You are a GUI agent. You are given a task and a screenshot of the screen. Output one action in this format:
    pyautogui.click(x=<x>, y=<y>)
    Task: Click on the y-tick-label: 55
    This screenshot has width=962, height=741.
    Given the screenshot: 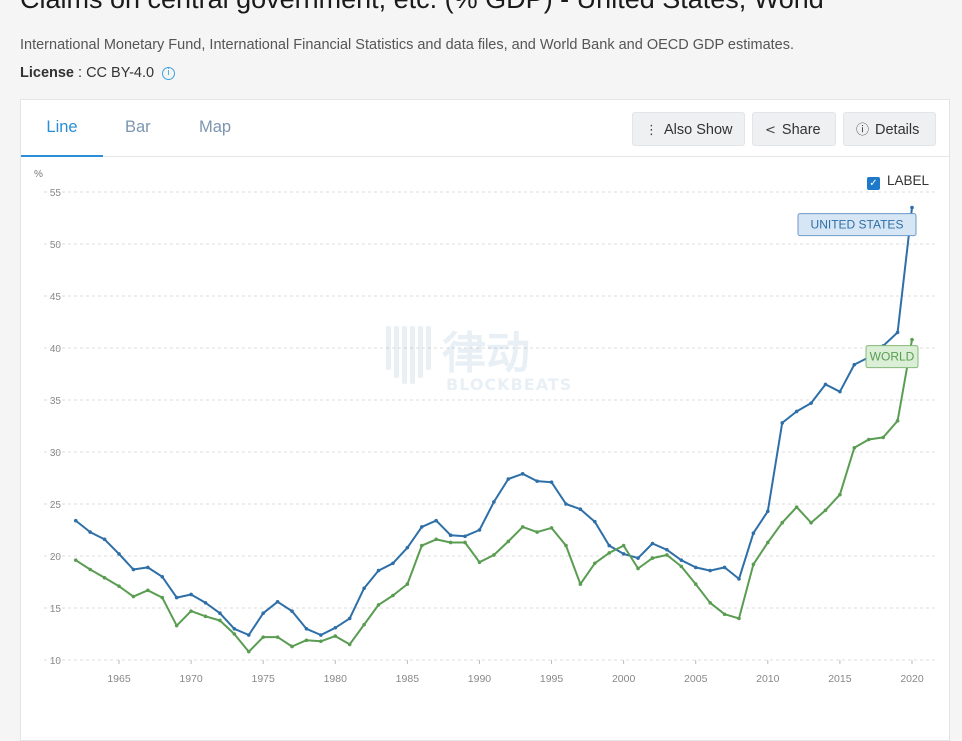 What is the action you would take?
    pyautogui.click(x=56, y=193)
    